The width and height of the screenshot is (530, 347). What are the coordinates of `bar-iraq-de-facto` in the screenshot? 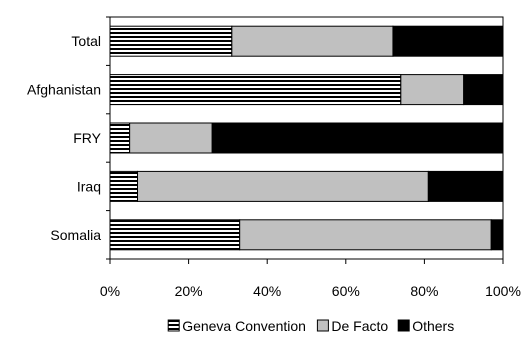 It's located at (283, 186).